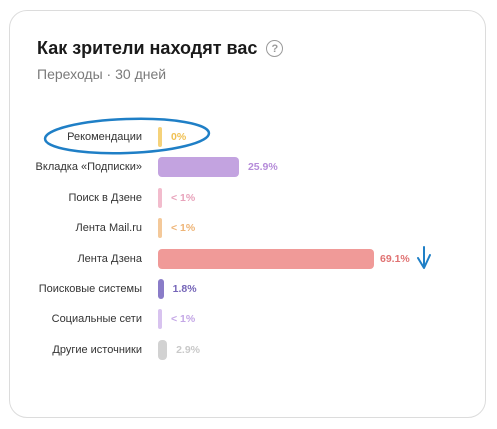 The height and width of the screenshot is (429, 497). What do you see at coordinates (102, 74) in the screenshot?
I see `card-subtitle: Переходы · 30 дней` at bounding box center [102, 74].